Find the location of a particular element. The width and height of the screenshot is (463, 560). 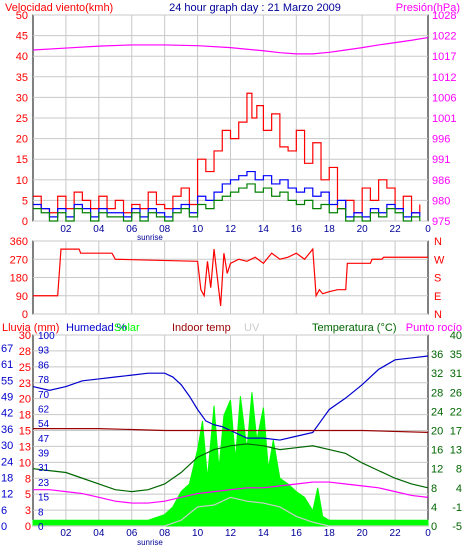

wind-y-tick: 10 is located at coordinates (22, 181).